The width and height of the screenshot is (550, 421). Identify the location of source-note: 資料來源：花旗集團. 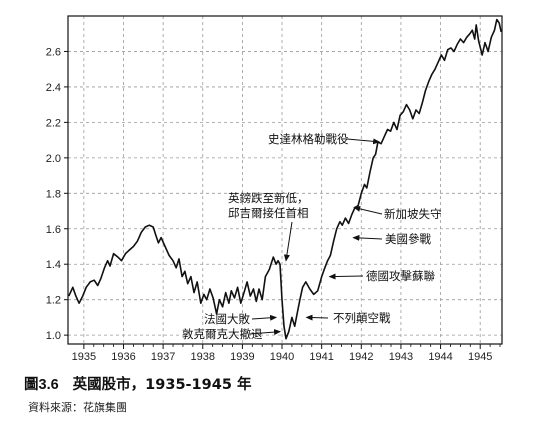
(77, 407).